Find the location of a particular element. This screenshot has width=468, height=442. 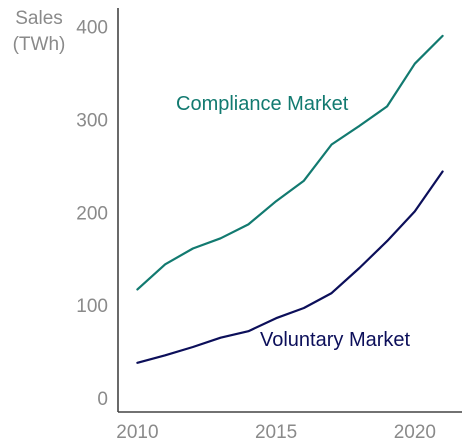

y-axis-title-line-1: Sales is located at coordinates (39, 18).